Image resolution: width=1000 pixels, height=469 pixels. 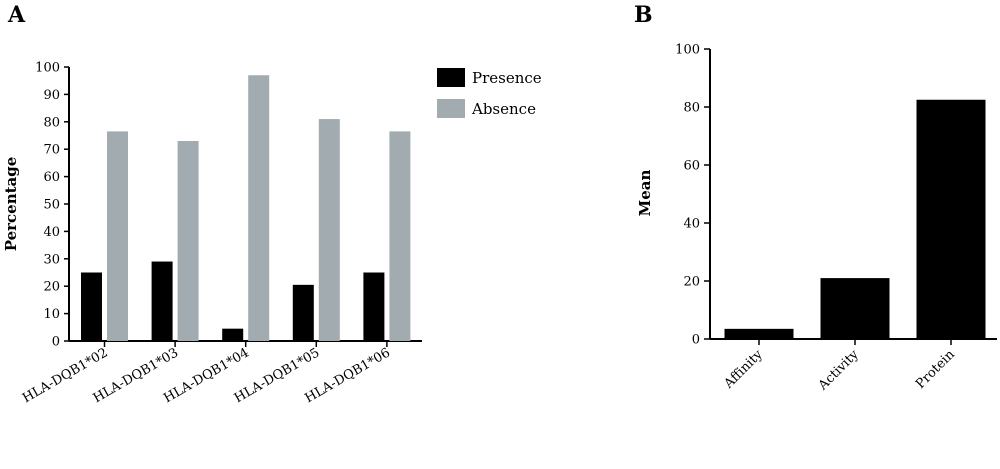 What do you see at coordinates (691, 282) in the screenshot?
I see `panel-b-y-tick-label: 20` at bounding box center [691, 282].